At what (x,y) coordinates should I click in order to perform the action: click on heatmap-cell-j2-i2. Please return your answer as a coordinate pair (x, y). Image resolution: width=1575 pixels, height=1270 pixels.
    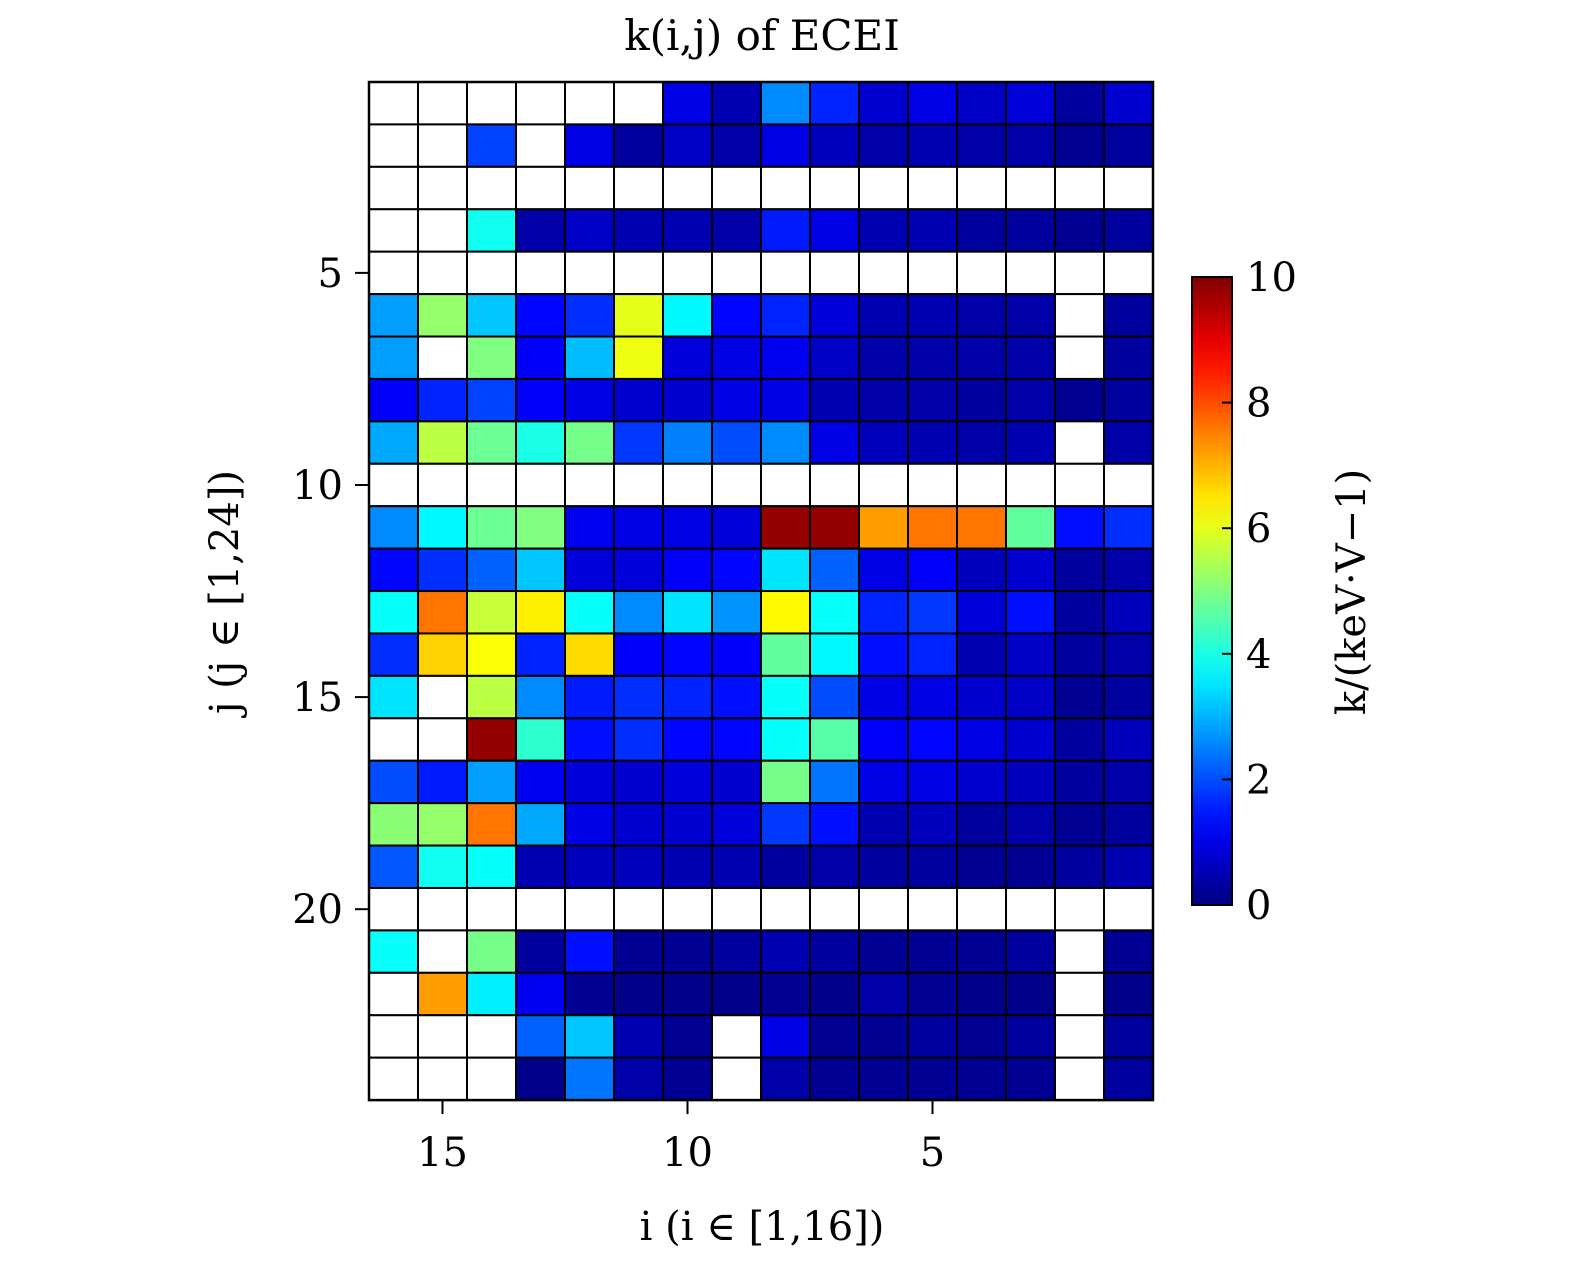
    Looking at the image, I should click on (1079, 145).